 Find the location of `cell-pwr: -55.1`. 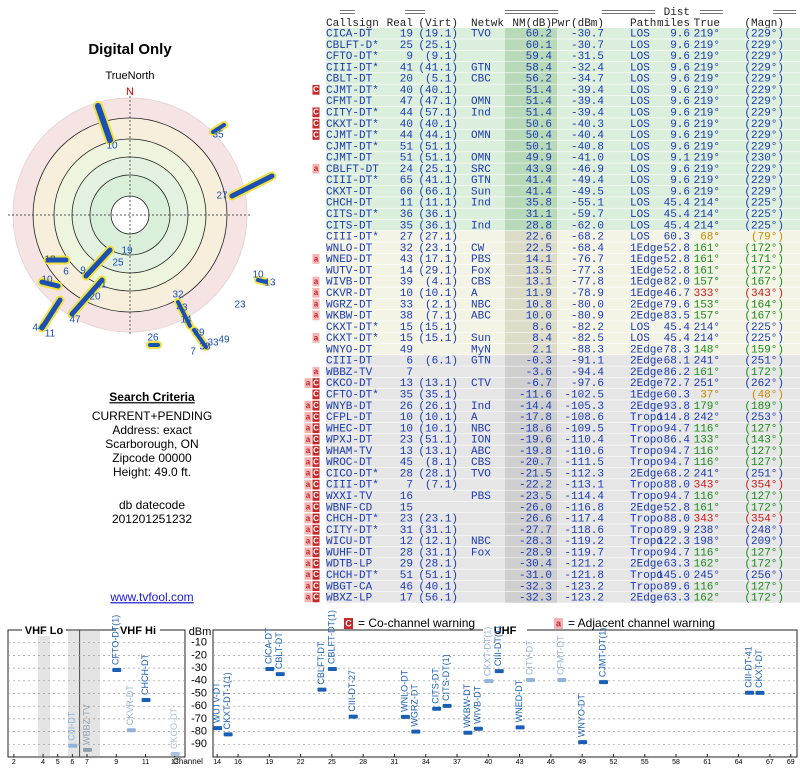

cell-pwr: -55.1 is located at coordinates (587, 204).